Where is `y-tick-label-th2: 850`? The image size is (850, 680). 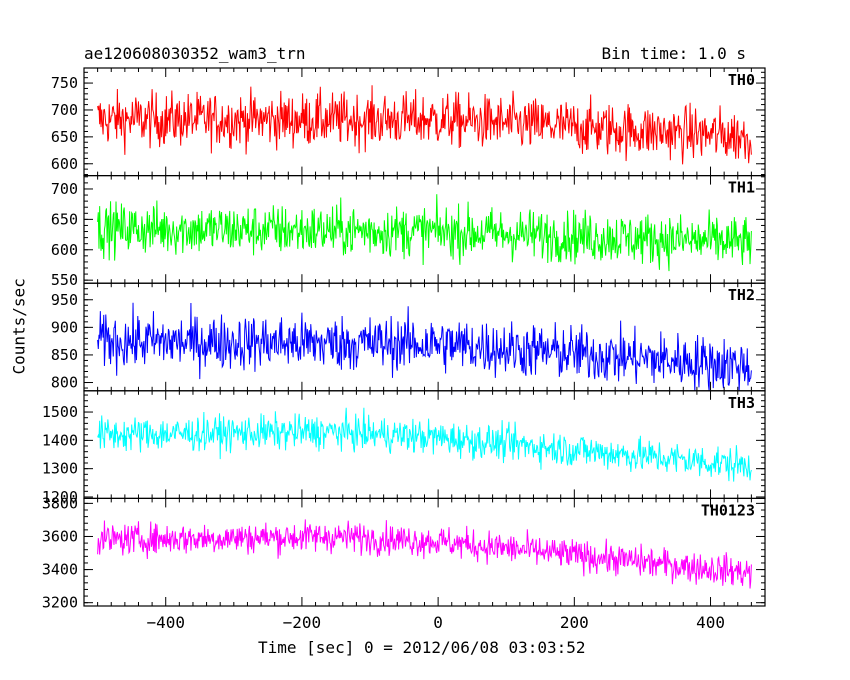 y-tick-label-th2: 850 is located at coordinates (64, 355).